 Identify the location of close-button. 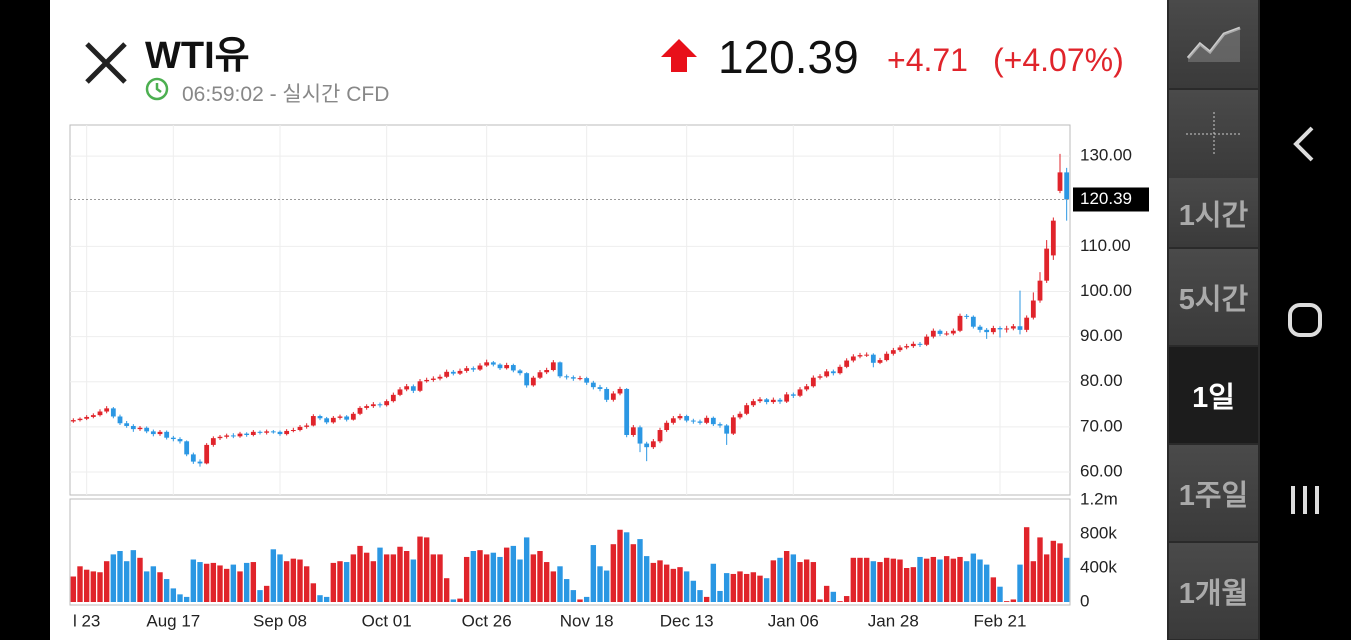
(106, 63).